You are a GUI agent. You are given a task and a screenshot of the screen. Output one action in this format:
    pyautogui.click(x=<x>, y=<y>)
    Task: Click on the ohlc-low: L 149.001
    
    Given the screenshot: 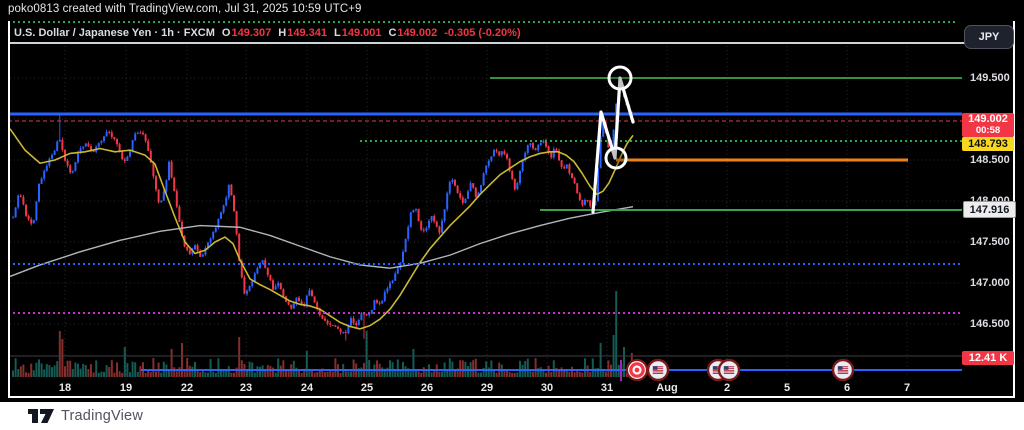 What is the action you would take?
    pyautogui.click(x=357, y=33)
    